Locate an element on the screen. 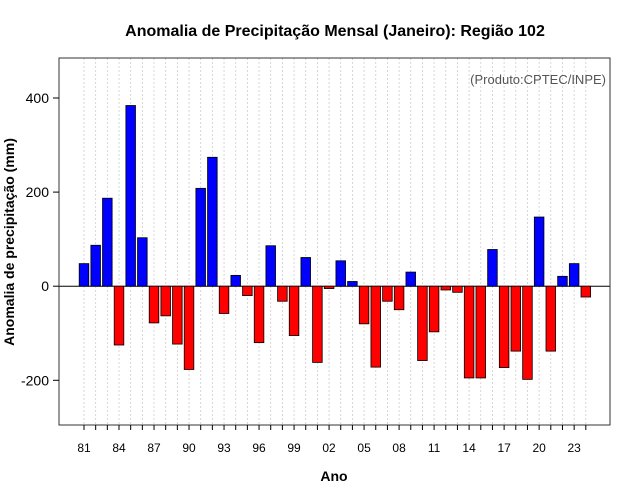 This screenshot has height=500, width=640. x-tick-label: 87 is located at coordinates (154, 448).